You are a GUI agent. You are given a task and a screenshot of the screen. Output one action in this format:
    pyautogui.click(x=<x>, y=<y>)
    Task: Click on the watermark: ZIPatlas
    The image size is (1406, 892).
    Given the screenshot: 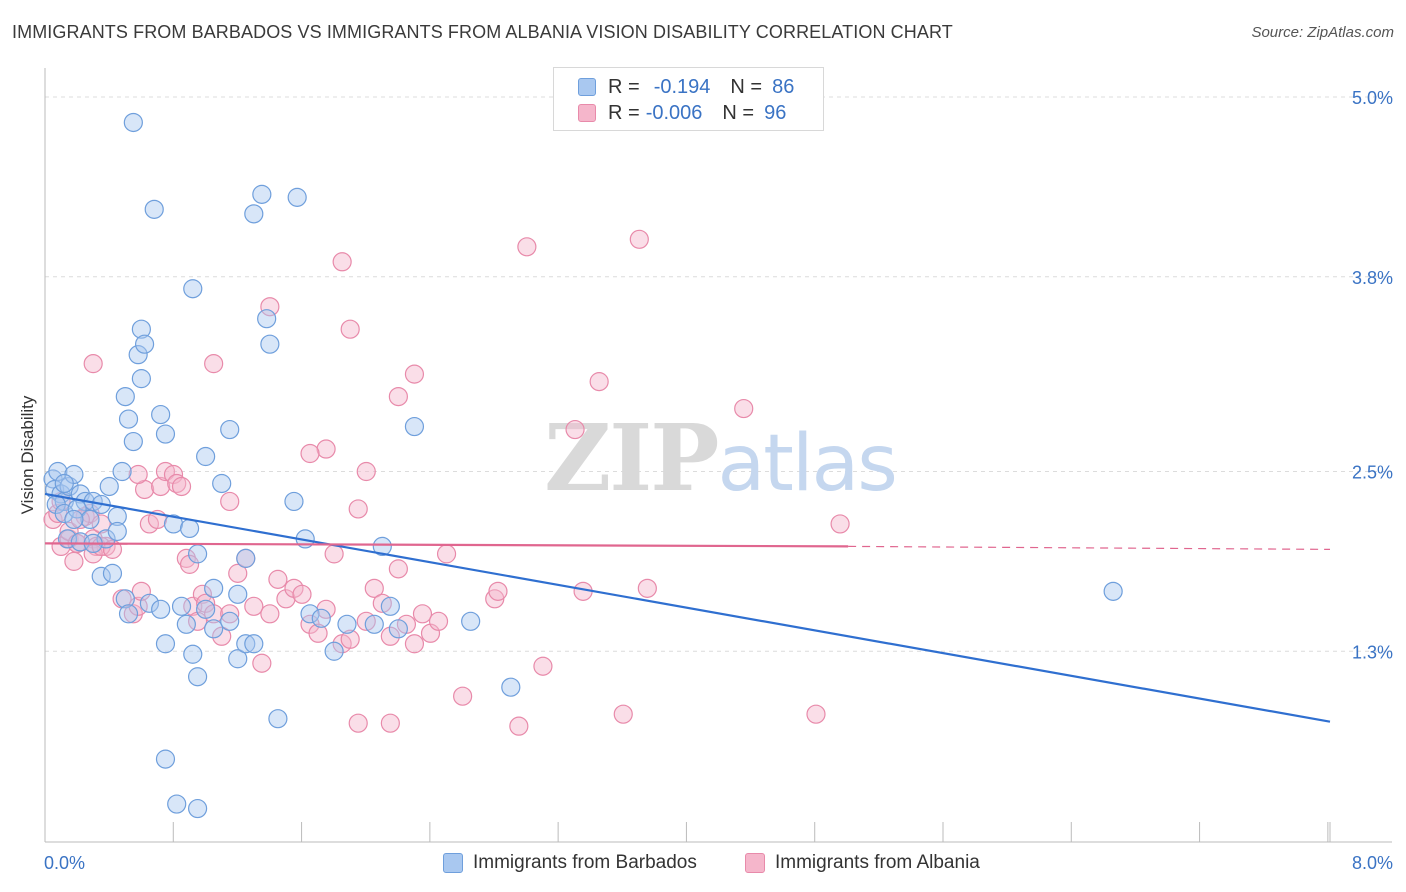 What is the action you would take?
    pyautogui.click(x=720, y=458)
    